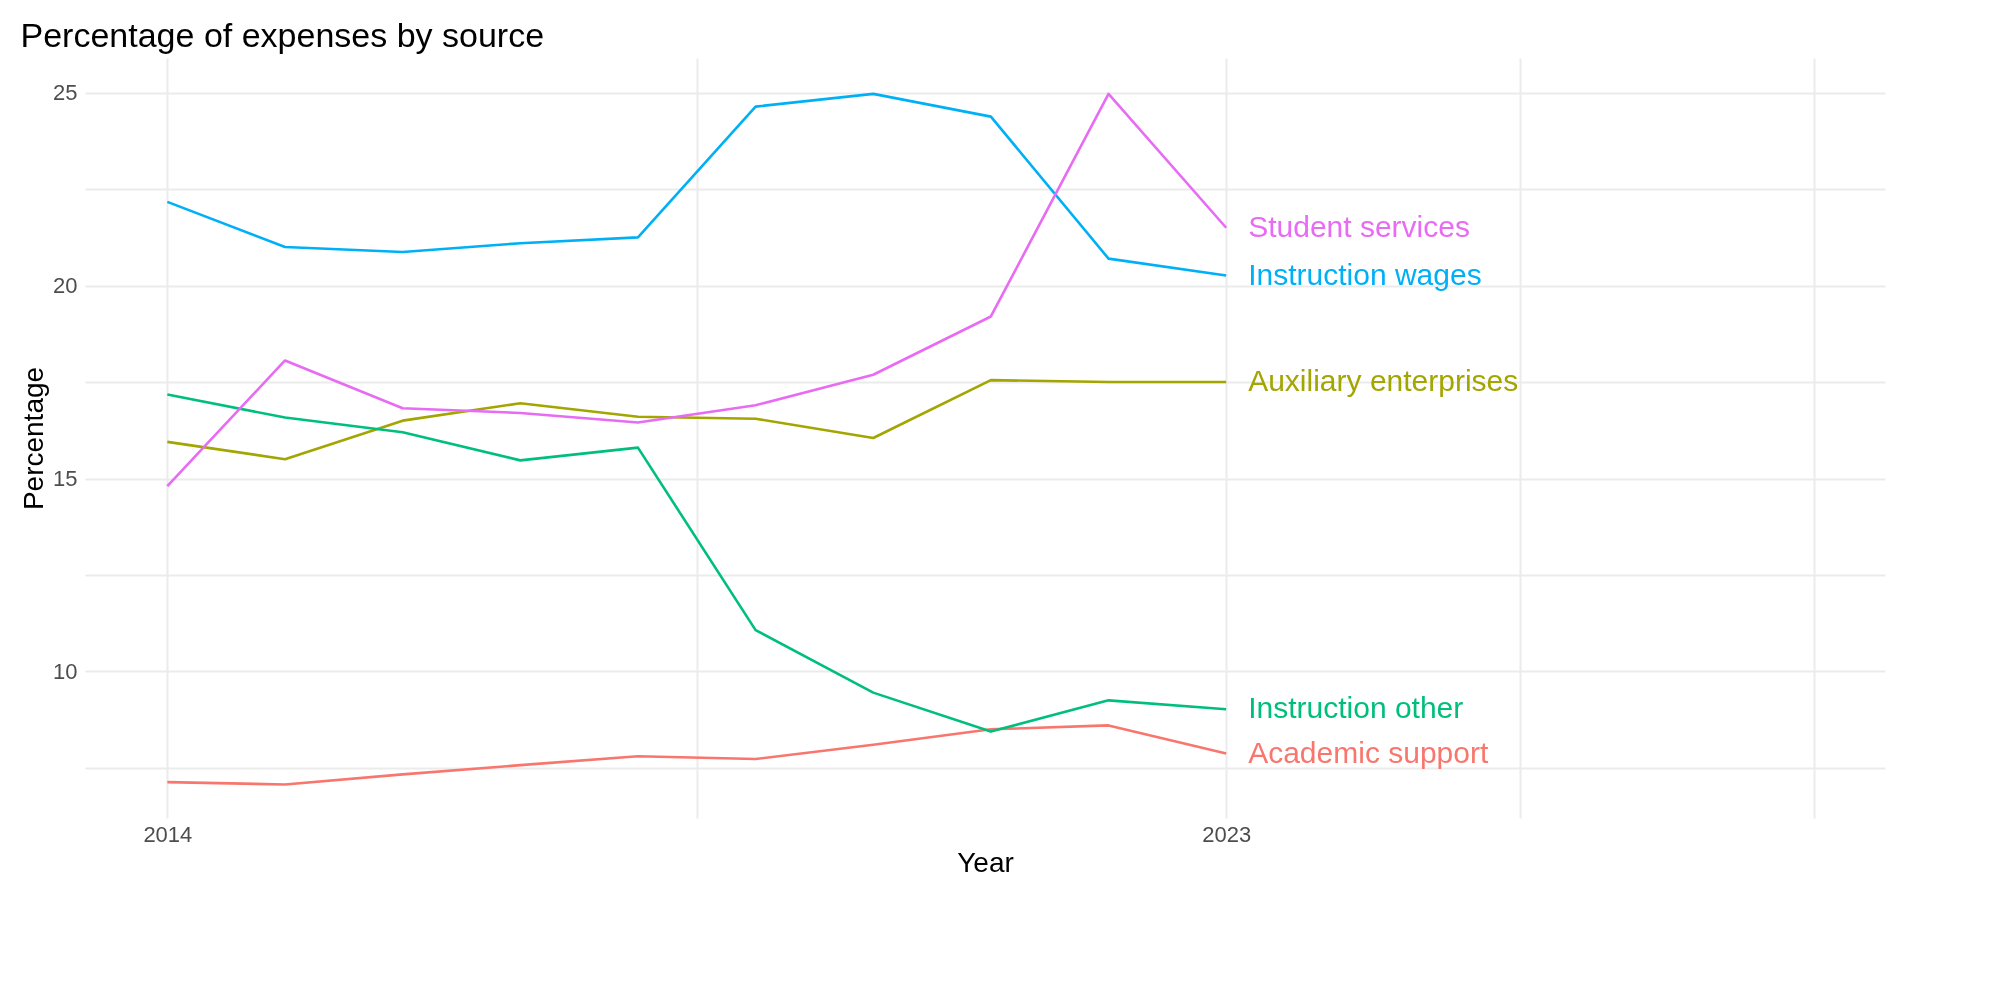  Describe the element at coordinates (1365, 274) in the screenshot. I see `series-label: Instruction wages` at that location.